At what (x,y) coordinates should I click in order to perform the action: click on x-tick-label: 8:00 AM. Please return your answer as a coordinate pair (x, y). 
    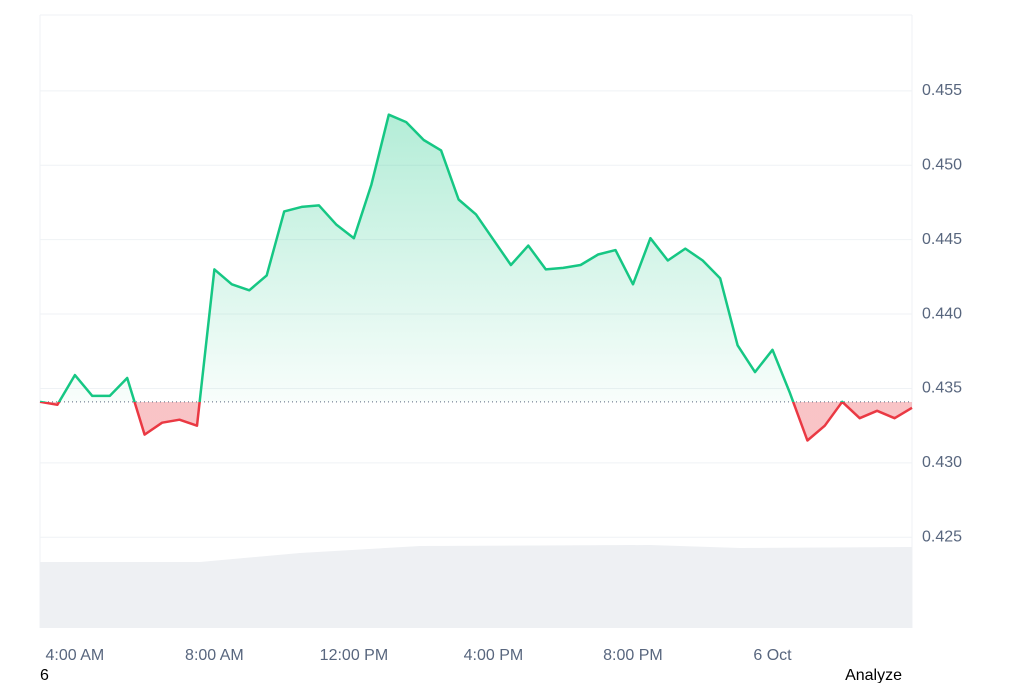
    Looking at the image, I should click on (214, 655).